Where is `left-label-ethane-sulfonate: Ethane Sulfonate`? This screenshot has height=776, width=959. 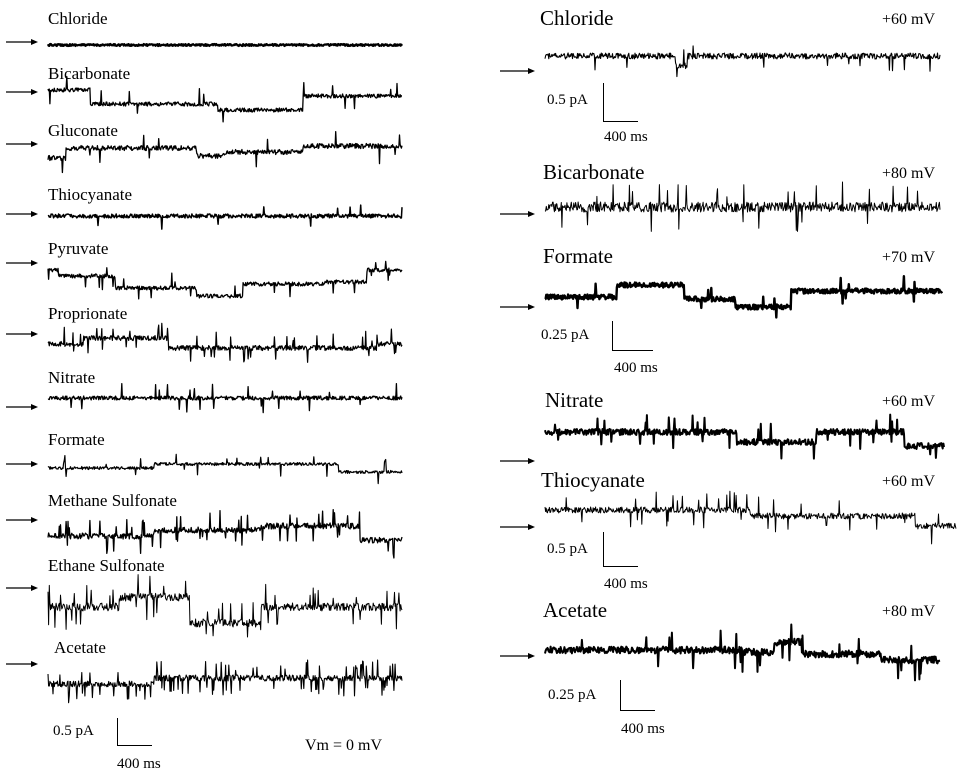 left-label-ethane-sulfonate: Ethane Sulfonate is located at coordinates (106, 565).